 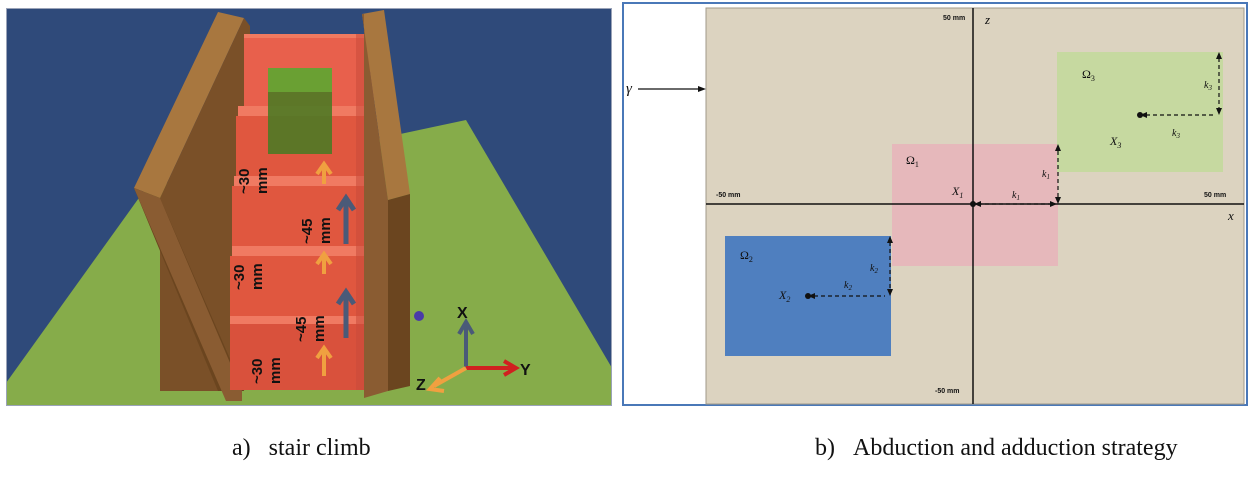 What do you see at coordinates (303, 216) in the screenshot?
I see `step-2-face` at bounding box center [303, 216].